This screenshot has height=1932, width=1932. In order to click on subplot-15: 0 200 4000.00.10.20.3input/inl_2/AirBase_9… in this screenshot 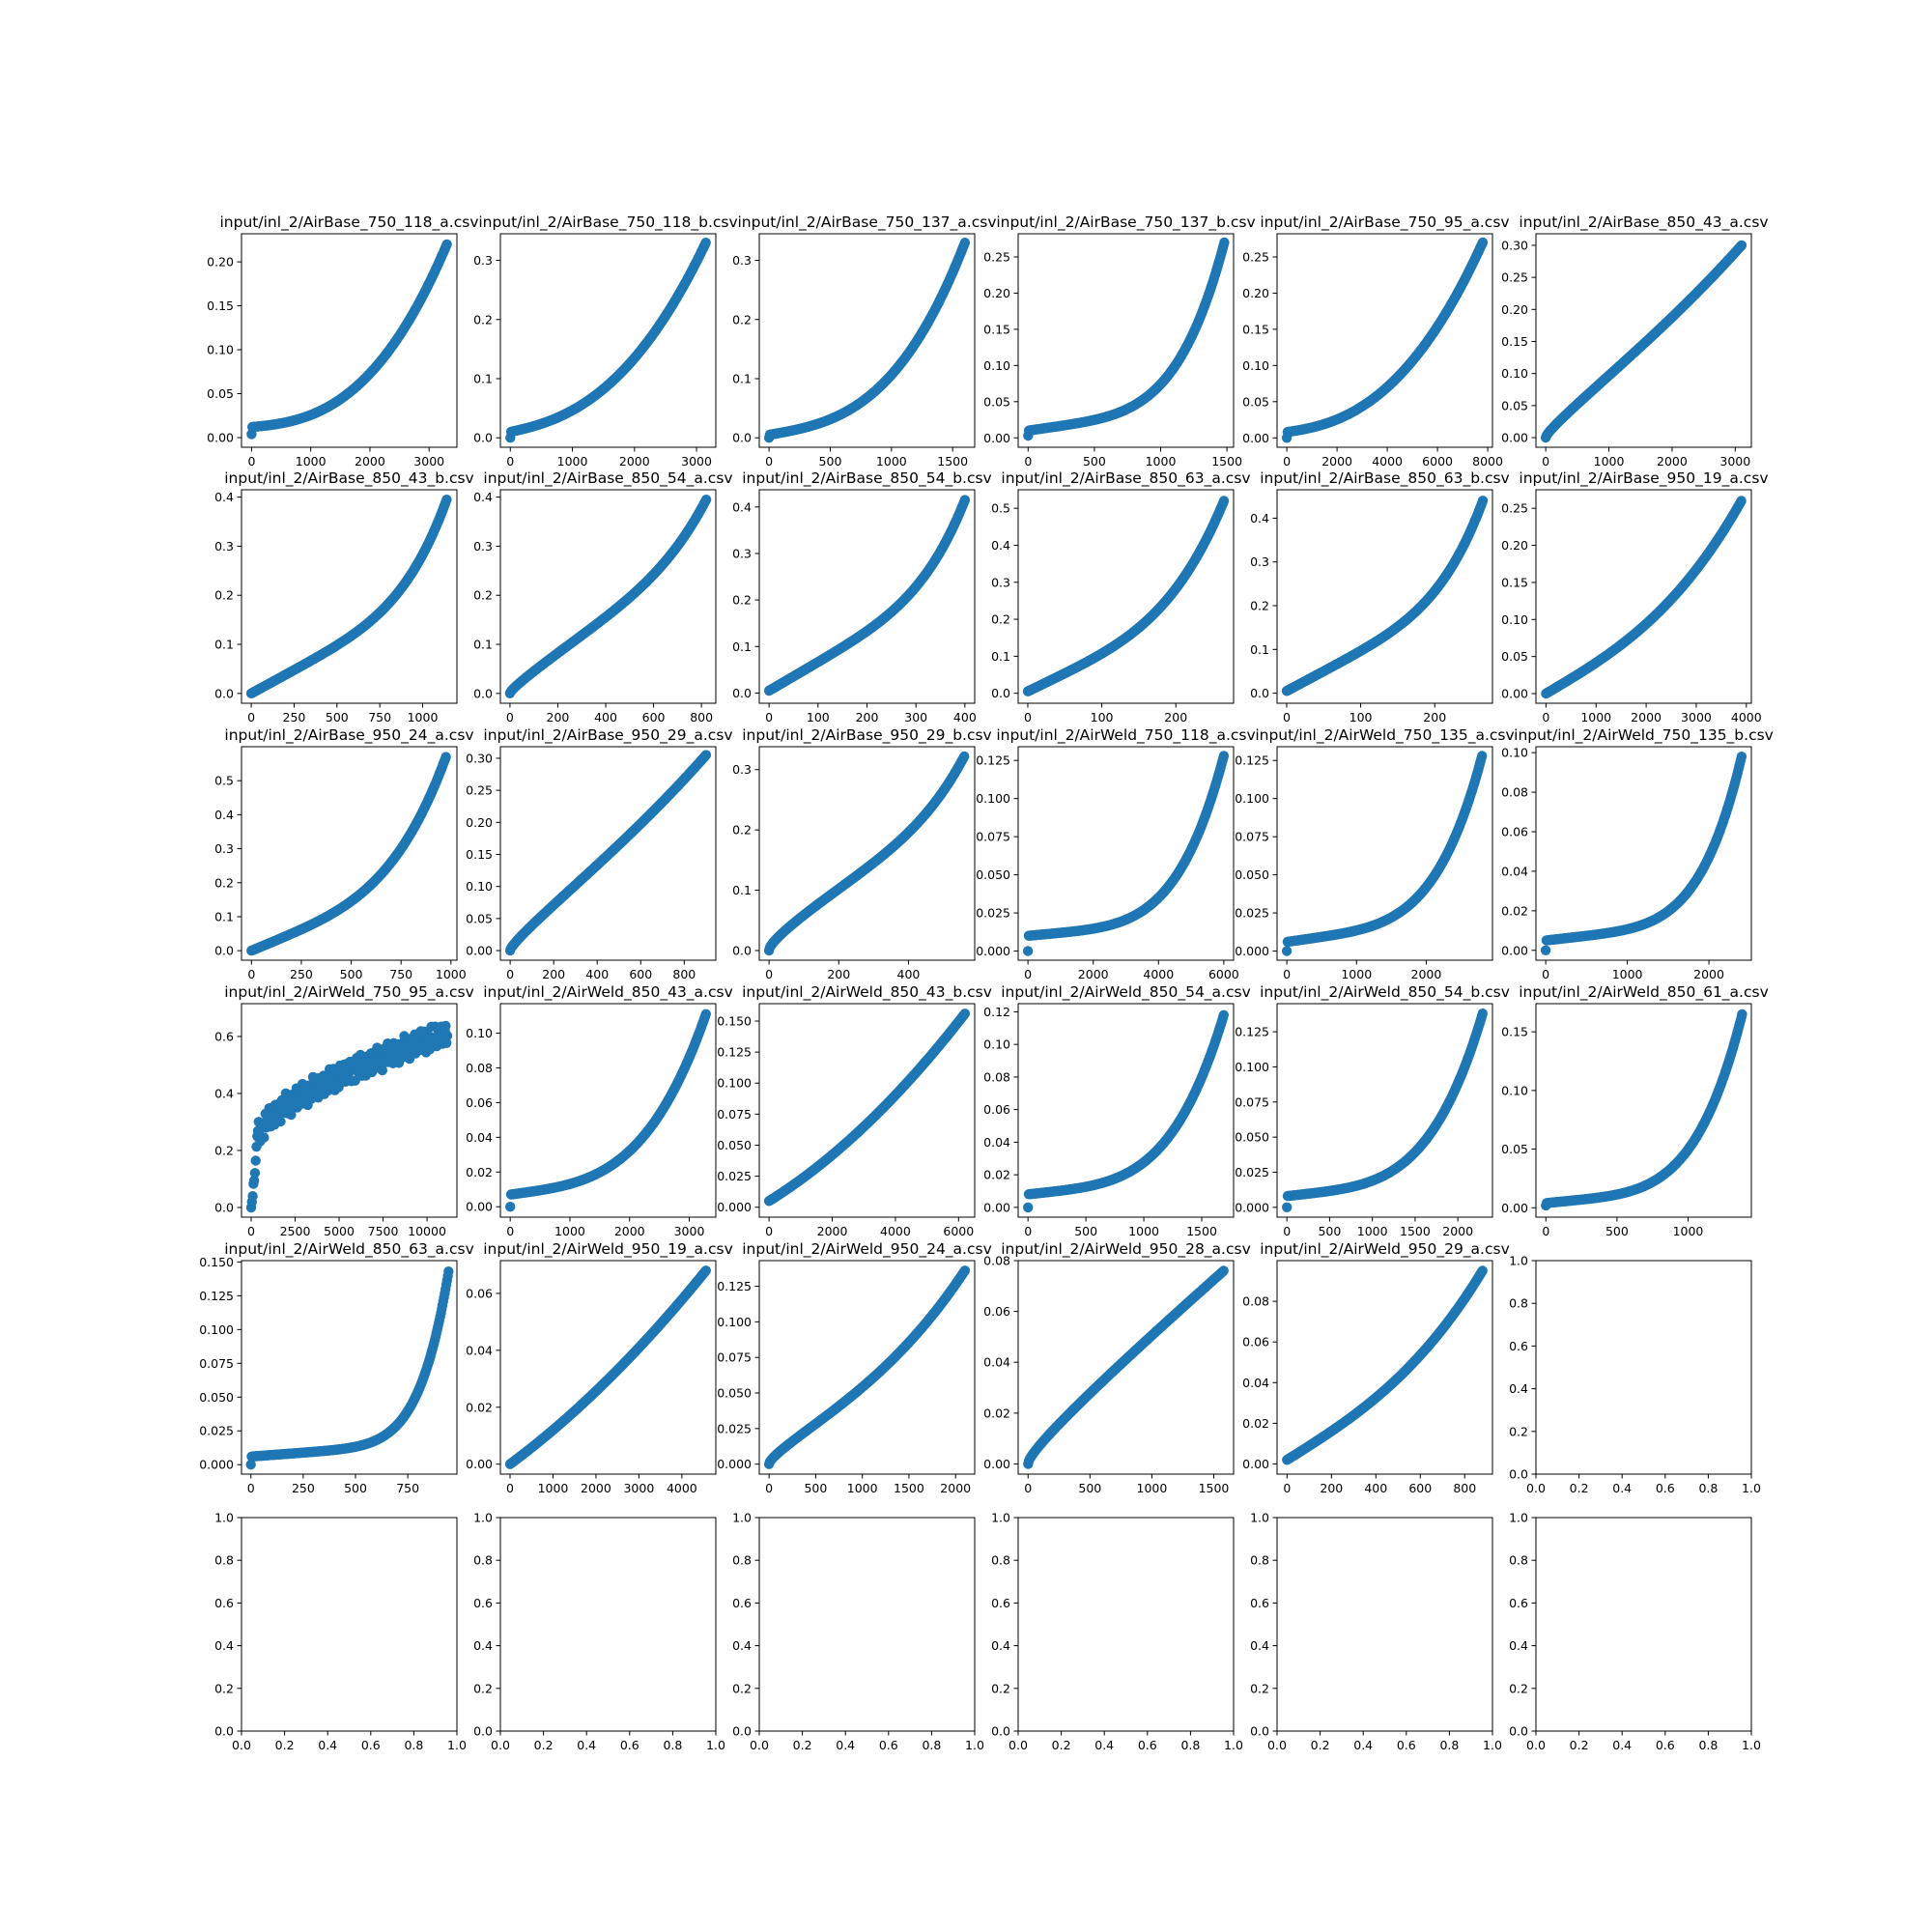, I will do `click(862, 853)`.